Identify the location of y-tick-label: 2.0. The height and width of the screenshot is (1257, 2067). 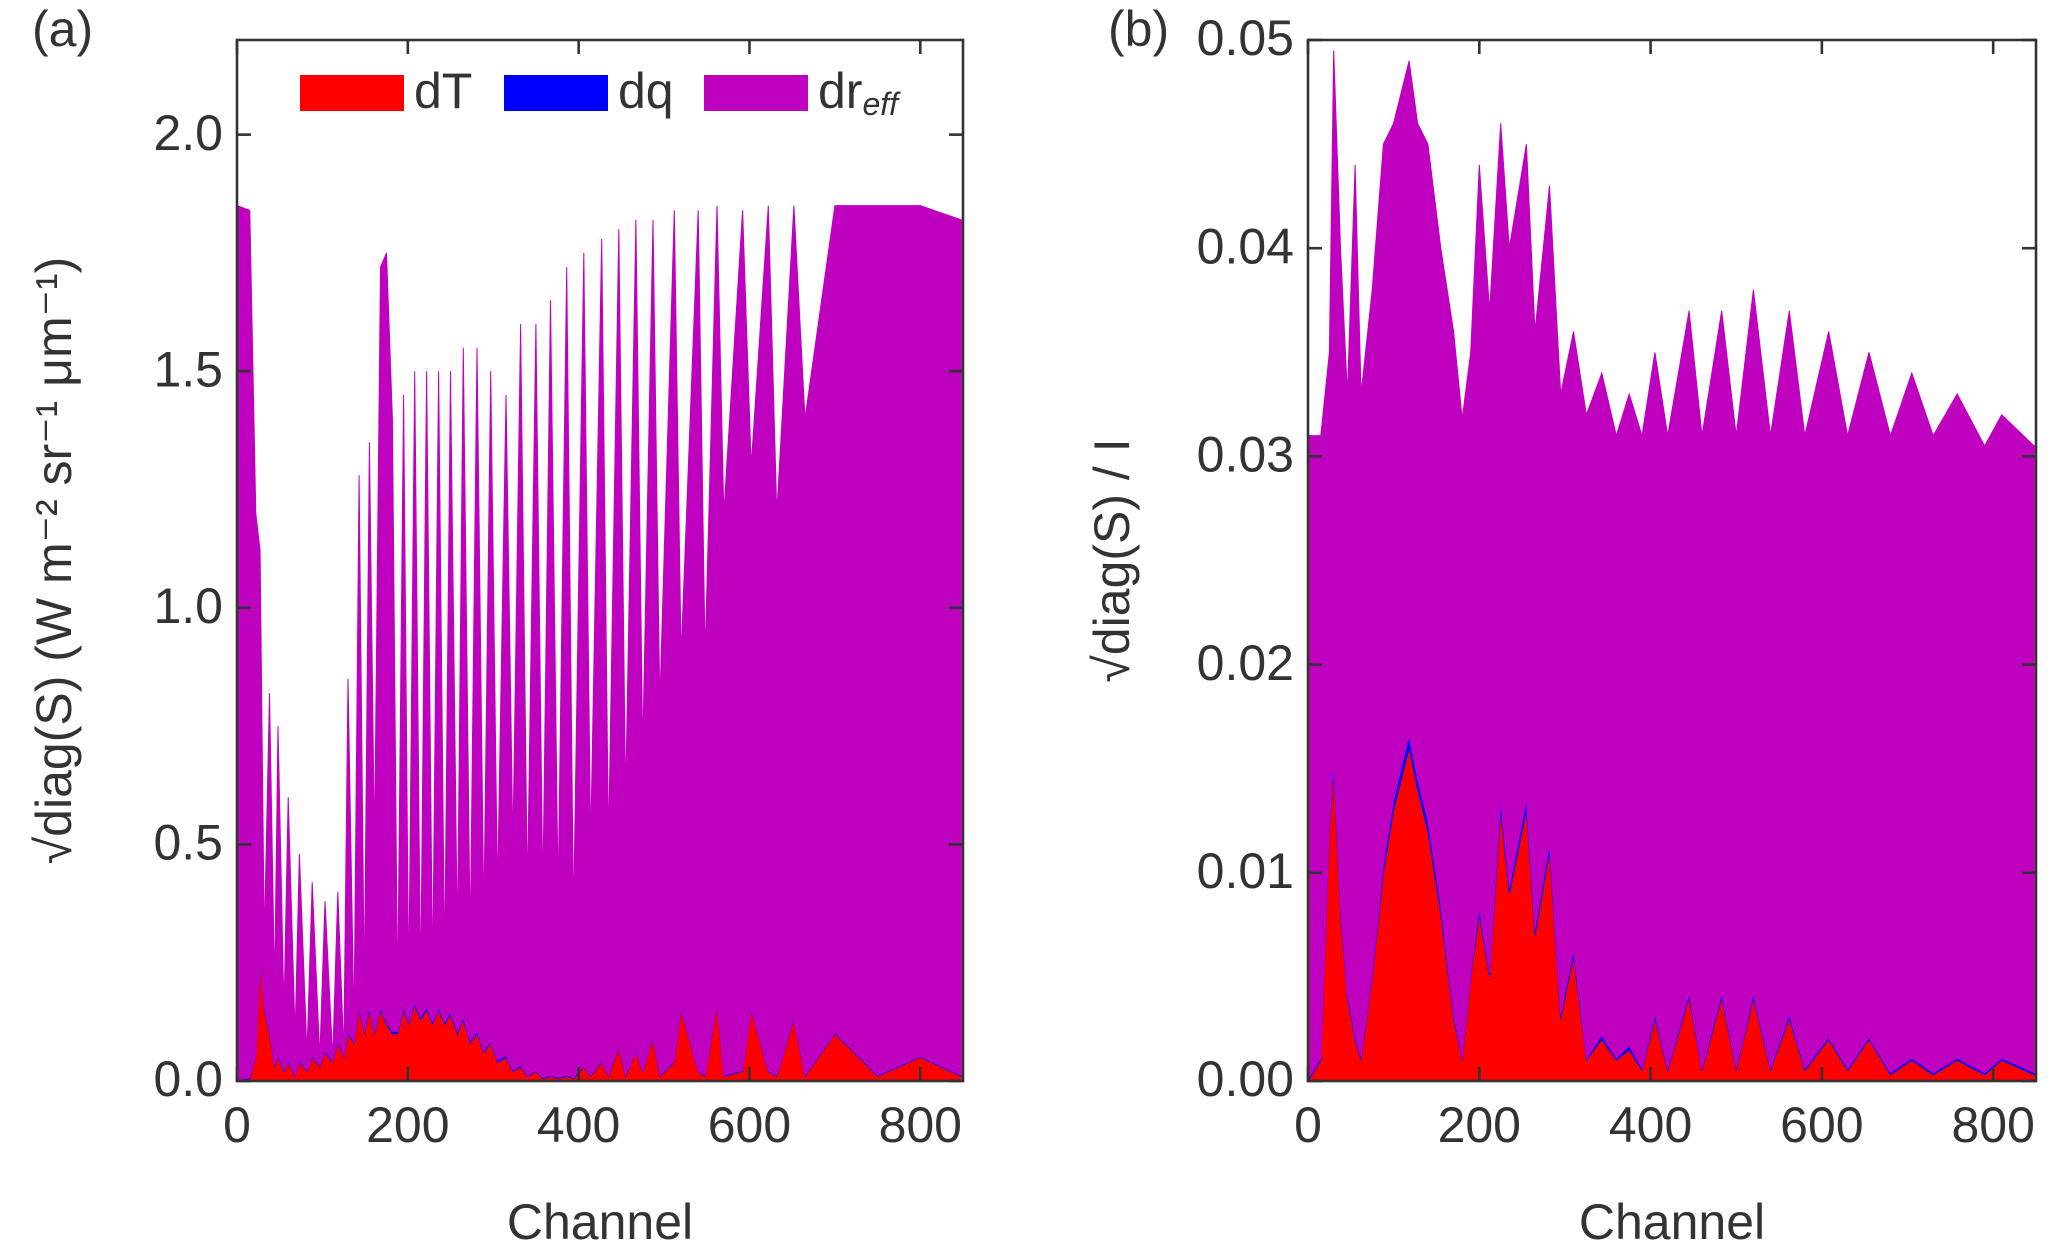
(188, 133).